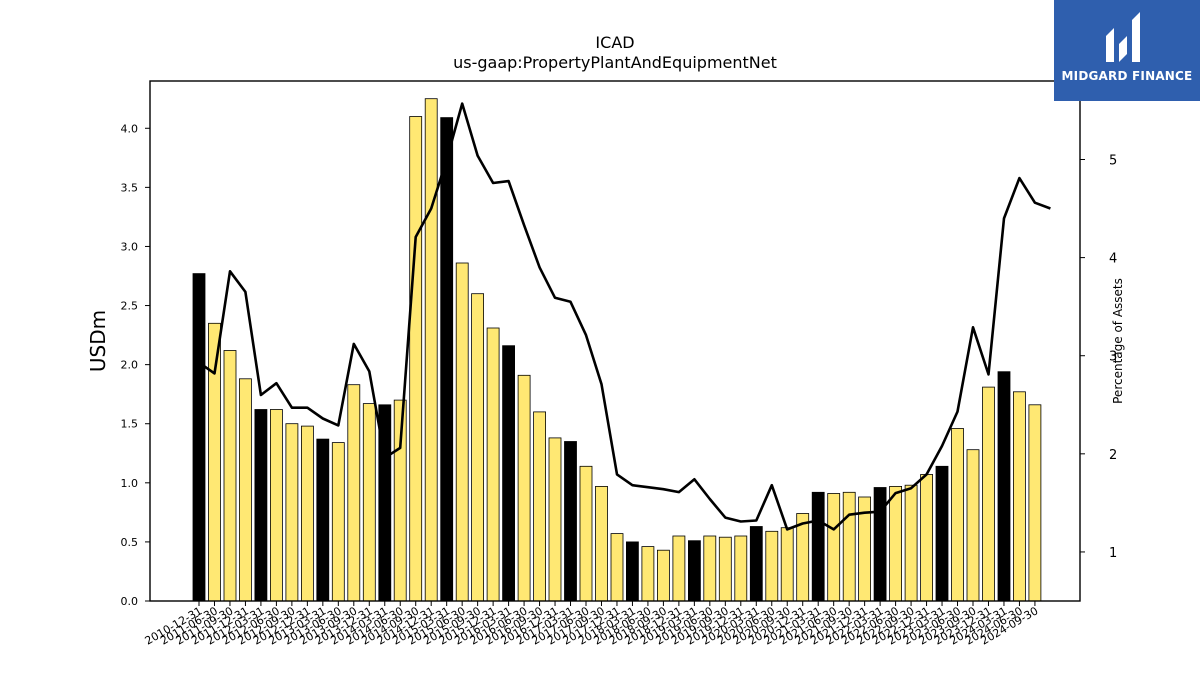  I want to click on y-tick-label: 1.0, so click(130, 483).